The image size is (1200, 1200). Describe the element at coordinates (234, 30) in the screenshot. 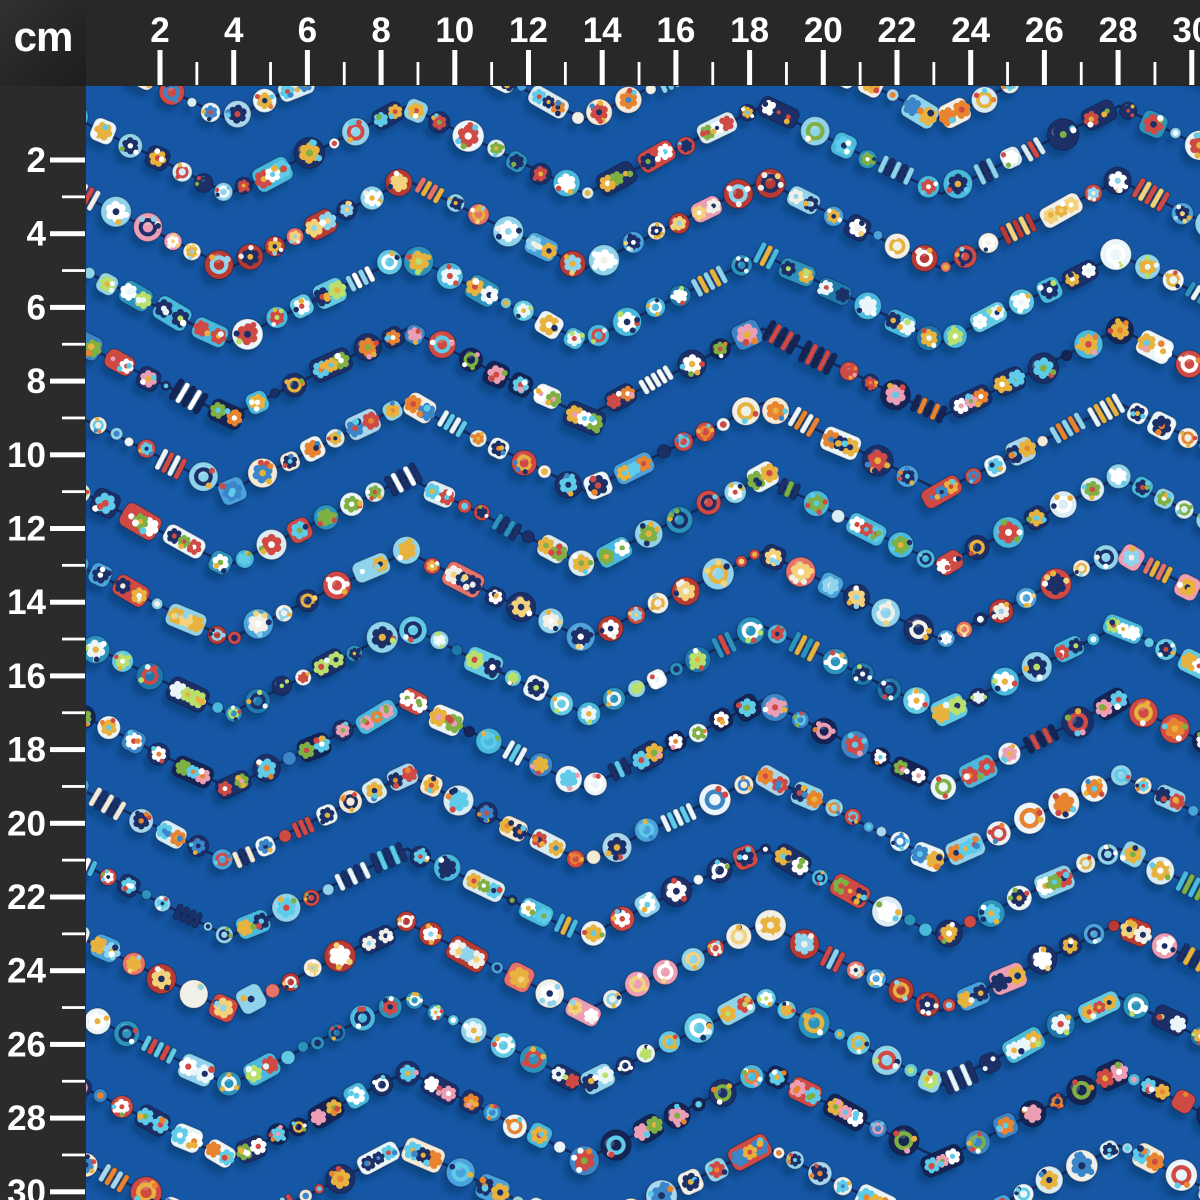

I see `ruler-number: 4` at that location.